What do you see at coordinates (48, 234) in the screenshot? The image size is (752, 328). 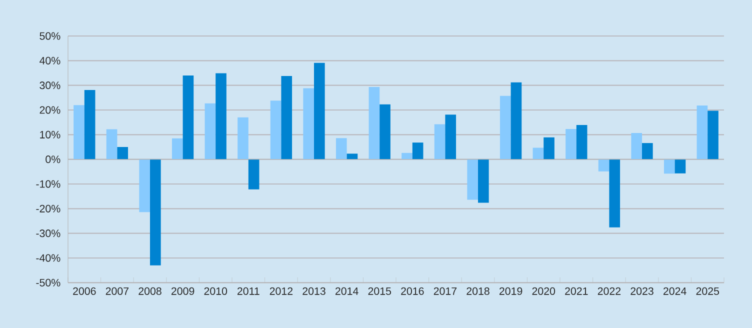 I see `y-tick-label: -30%` at bounding box center [48, 234].